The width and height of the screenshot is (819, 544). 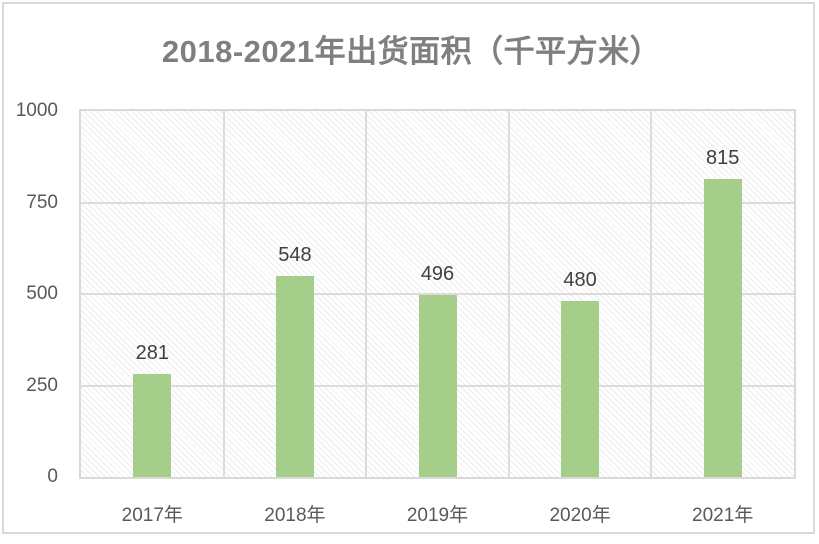 What do you see at coordinates (580, 515) in the screenshot?
I see `x-category-label: 2020年` at bounding box center [580, 515].